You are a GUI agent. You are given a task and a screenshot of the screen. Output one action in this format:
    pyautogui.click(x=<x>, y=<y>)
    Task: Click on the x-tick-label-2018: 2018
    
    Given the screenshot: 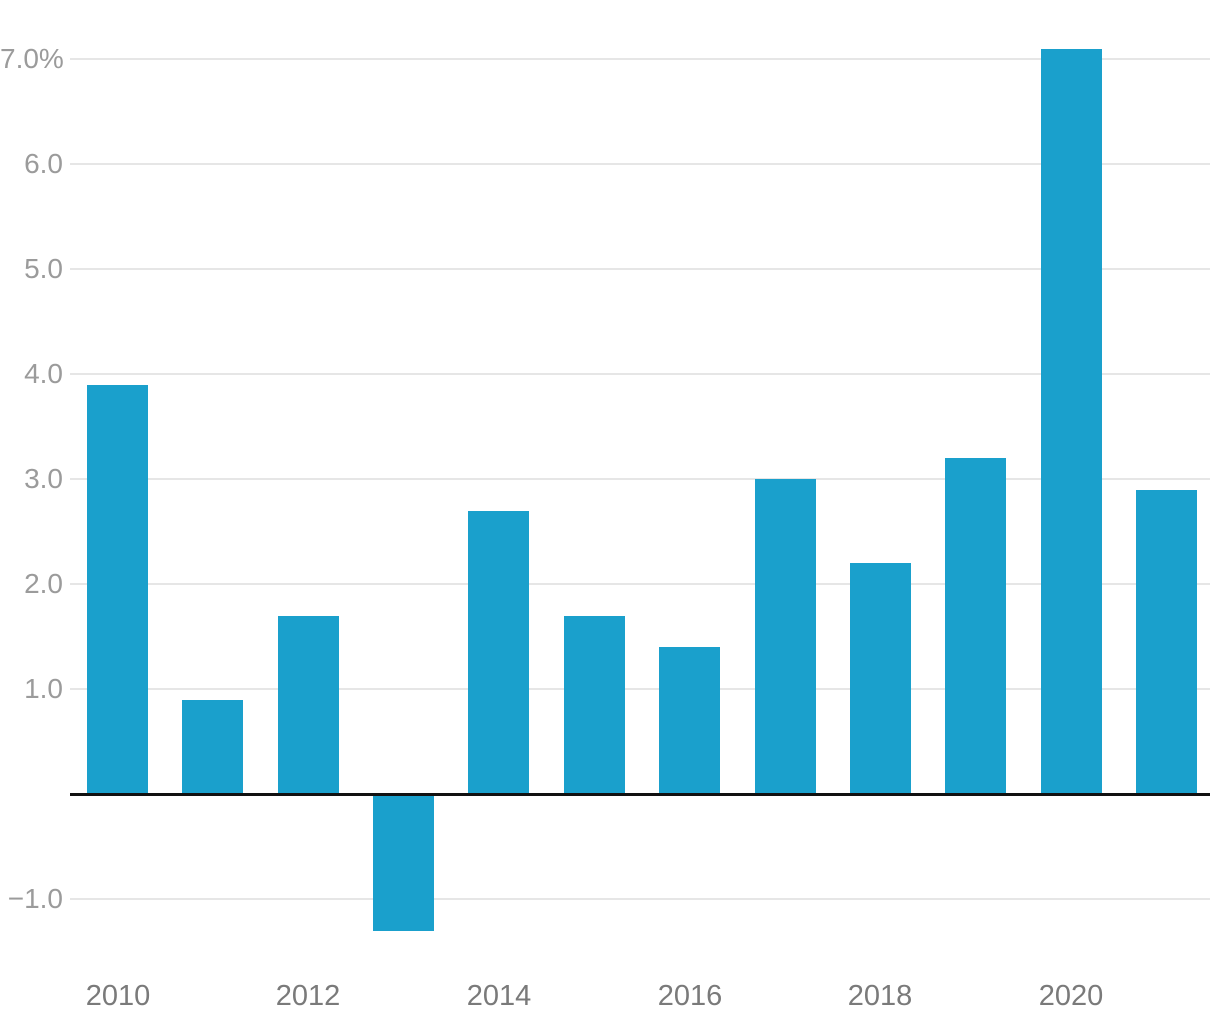 What is the action you would take?
    pyautogui.click(x=880, y=996)
    